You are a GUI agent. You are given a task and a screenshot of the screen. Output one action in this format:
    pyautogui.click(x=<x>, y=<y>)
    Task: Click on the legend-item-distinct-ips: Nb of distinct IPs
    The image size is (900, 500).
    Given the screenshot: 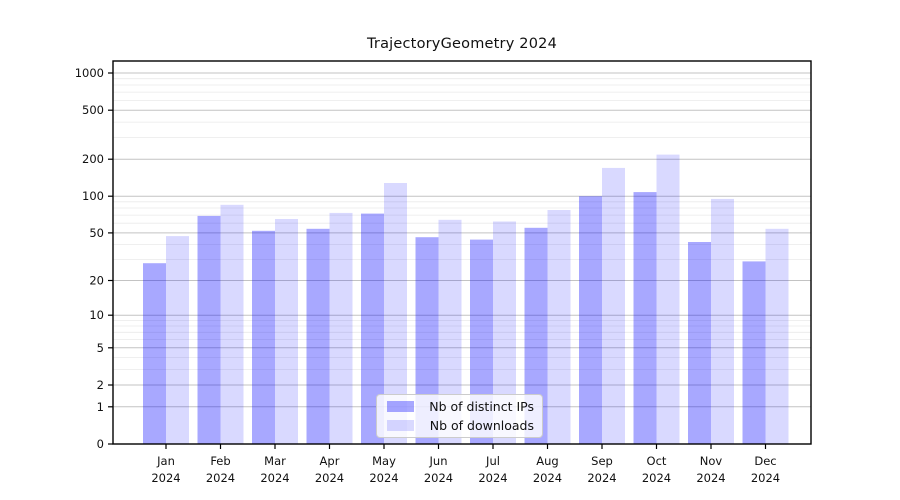 What is the action you would take?
    pyautogui.click(x=460, y=406)
    